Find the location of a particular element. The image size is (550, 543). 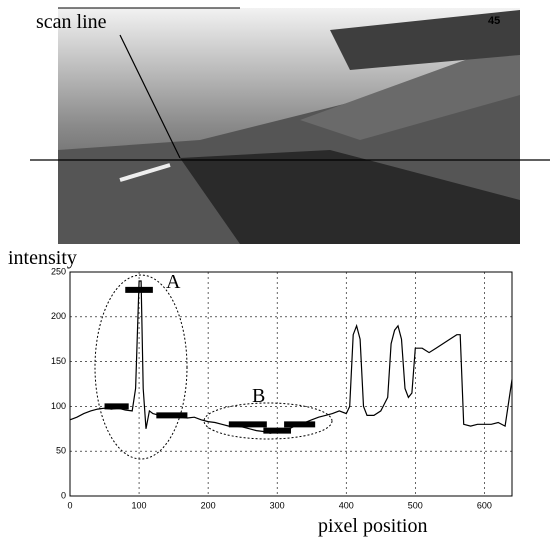

x-tick-label: 500 is located at coordinates (415, 505).